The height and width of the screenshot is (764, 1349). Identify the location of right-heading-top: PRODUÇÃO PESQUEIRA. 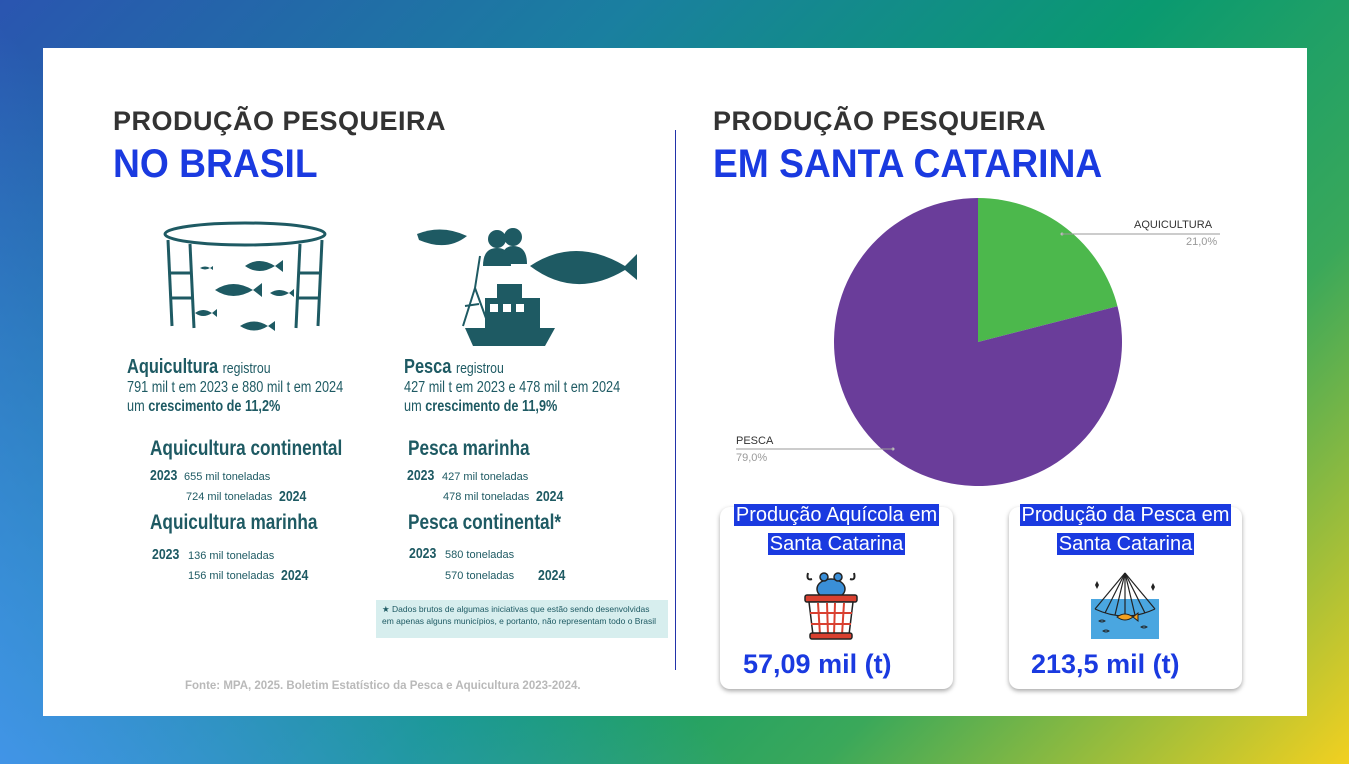
(880, 121).